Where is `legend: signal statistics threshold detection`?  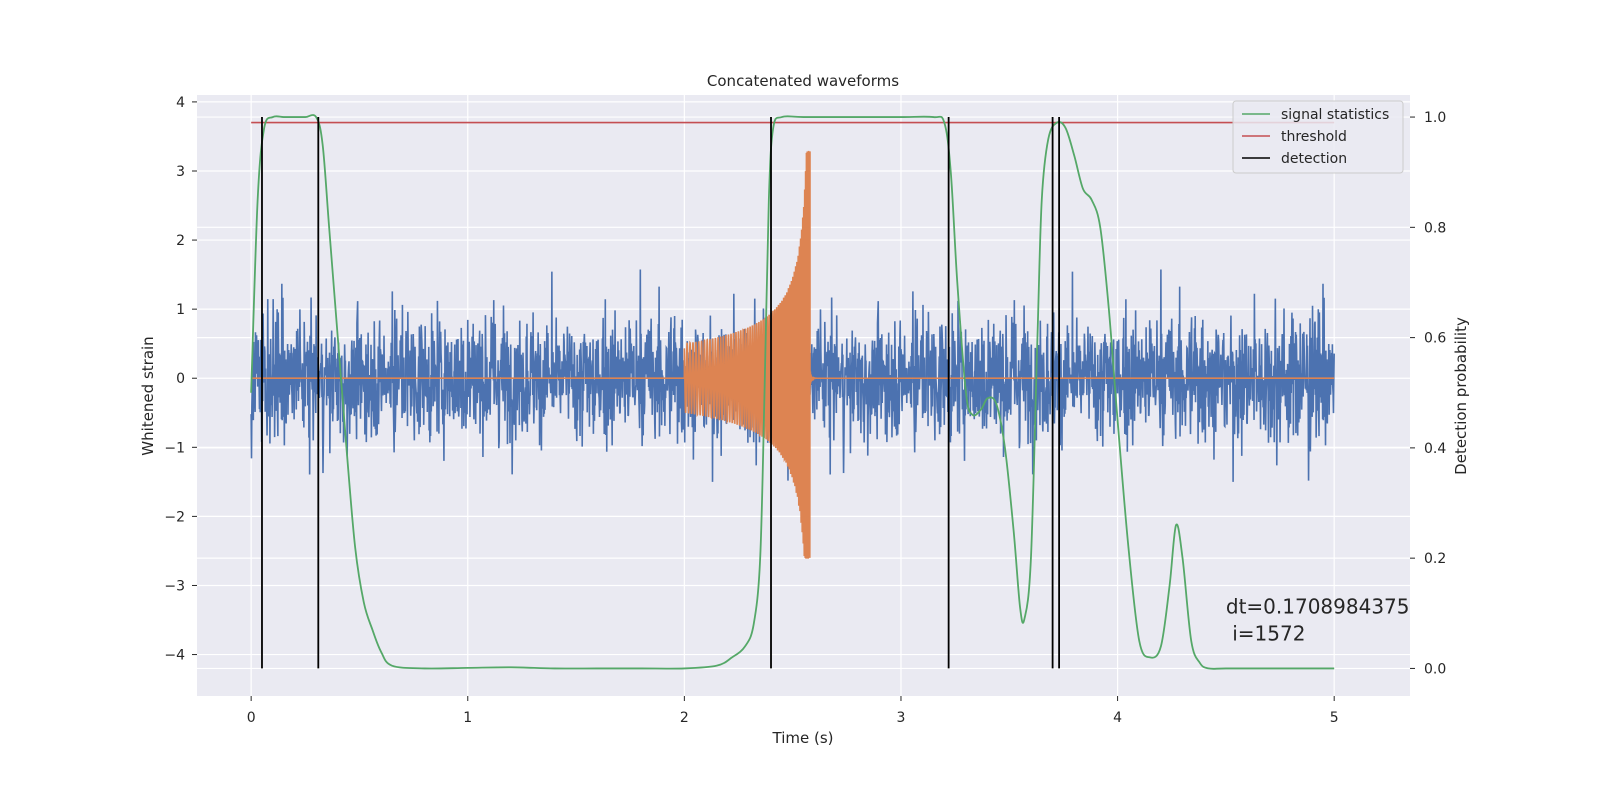 legend: signal statistics threshold detection is located at coordinates (1318, 137).